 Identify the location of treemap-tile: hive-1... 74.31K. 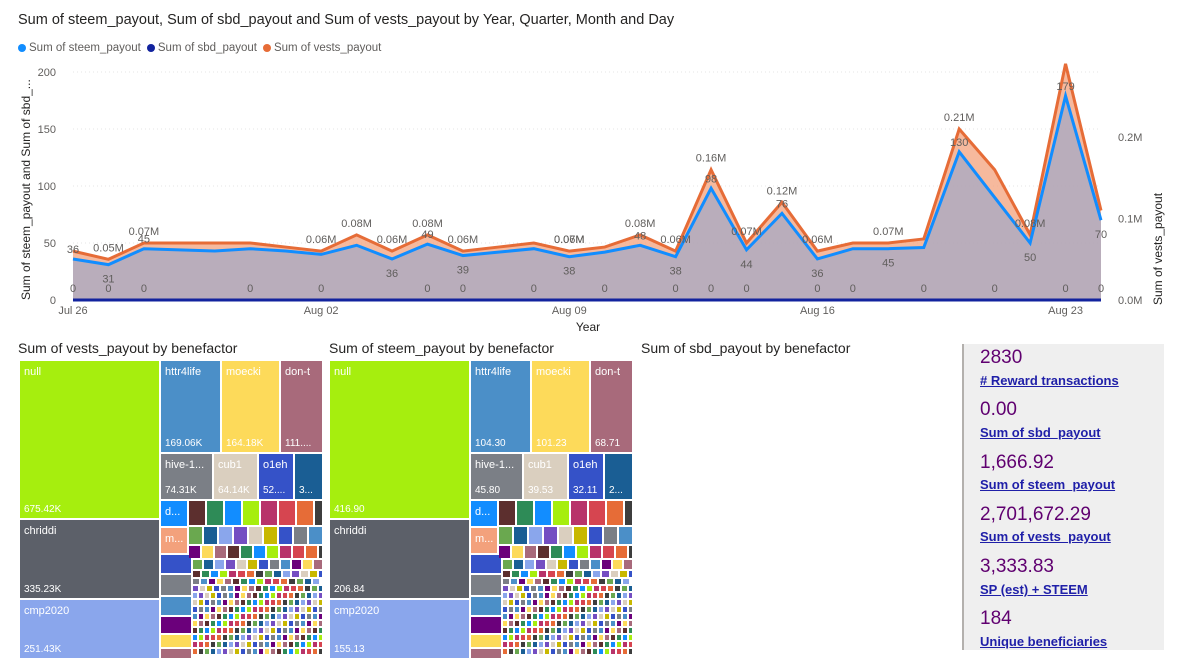
(186, 476).